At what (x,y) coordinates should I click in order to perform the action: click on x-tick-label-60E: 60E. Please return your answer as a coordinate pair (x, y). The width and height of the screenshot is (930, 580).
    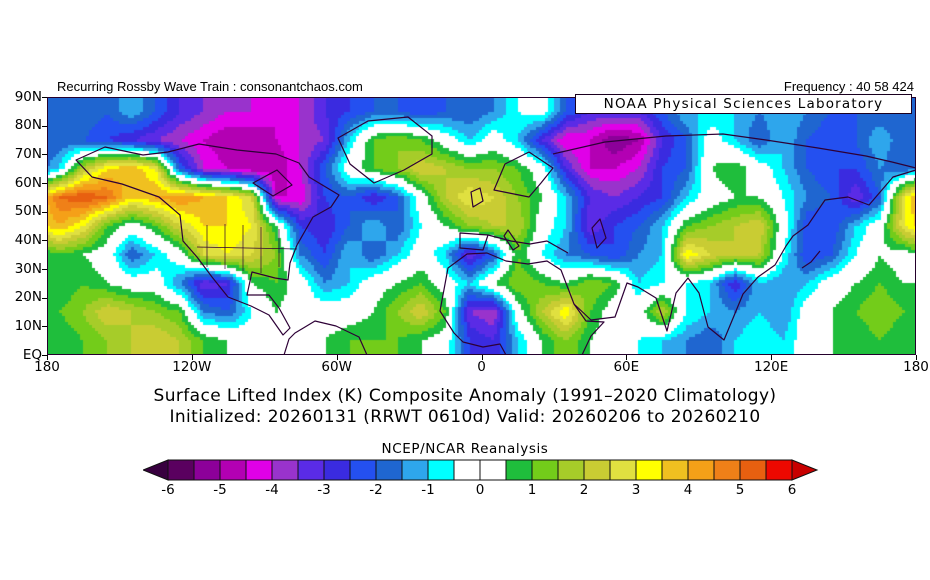
    Looking at the image, I should click on (626, 367).